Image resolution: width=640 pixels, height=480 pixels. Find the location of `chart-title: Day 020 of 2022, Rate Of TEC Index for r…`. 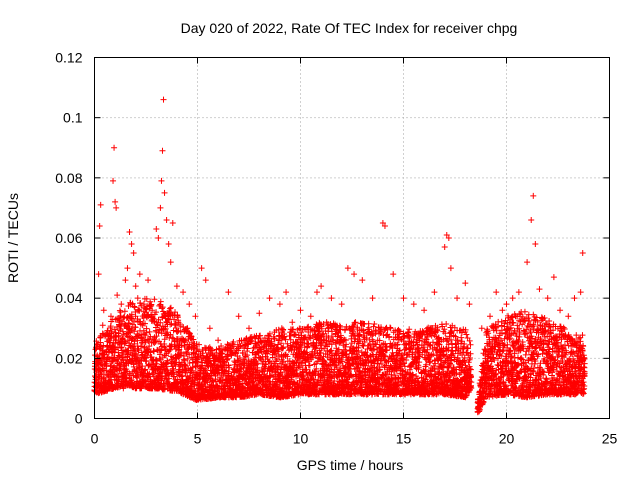

chart-title: Day 020 of 2022, Rate Of TEC Index for r… is located at coordinates (349, 28).